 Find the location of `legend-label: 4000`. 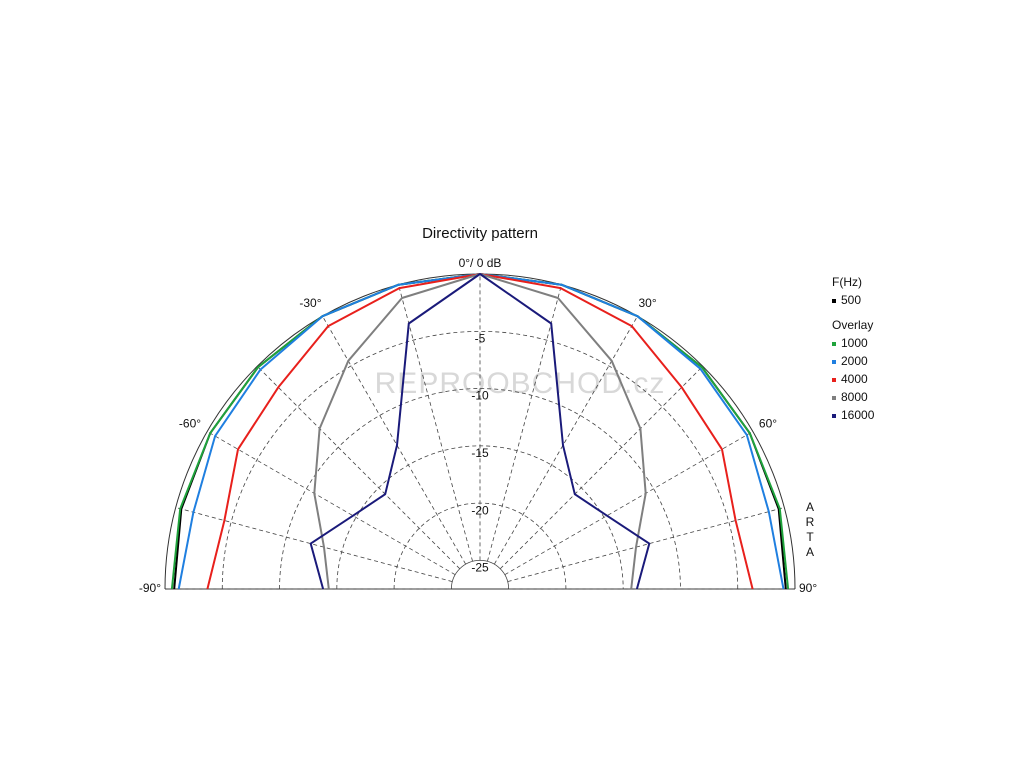

legend-label: 4000 is located at coordinates (854, 379).